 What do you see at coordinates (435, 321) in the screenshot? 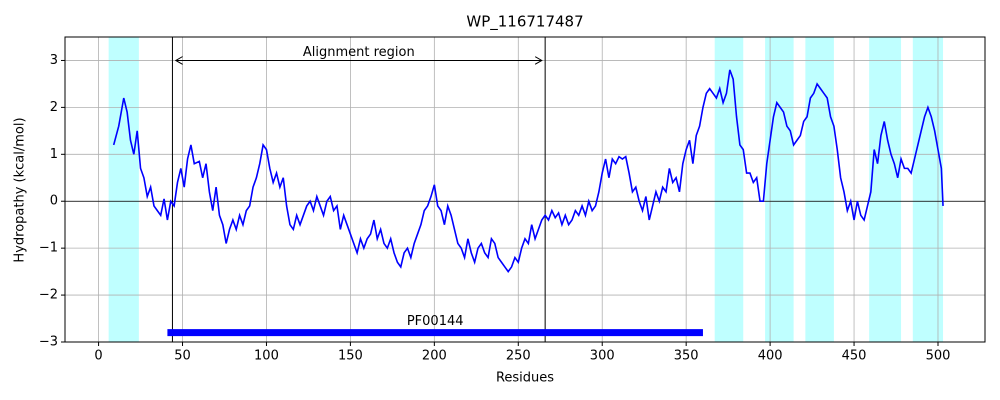
I see `domain-label: PF00144` at bounding box center [435, 321].